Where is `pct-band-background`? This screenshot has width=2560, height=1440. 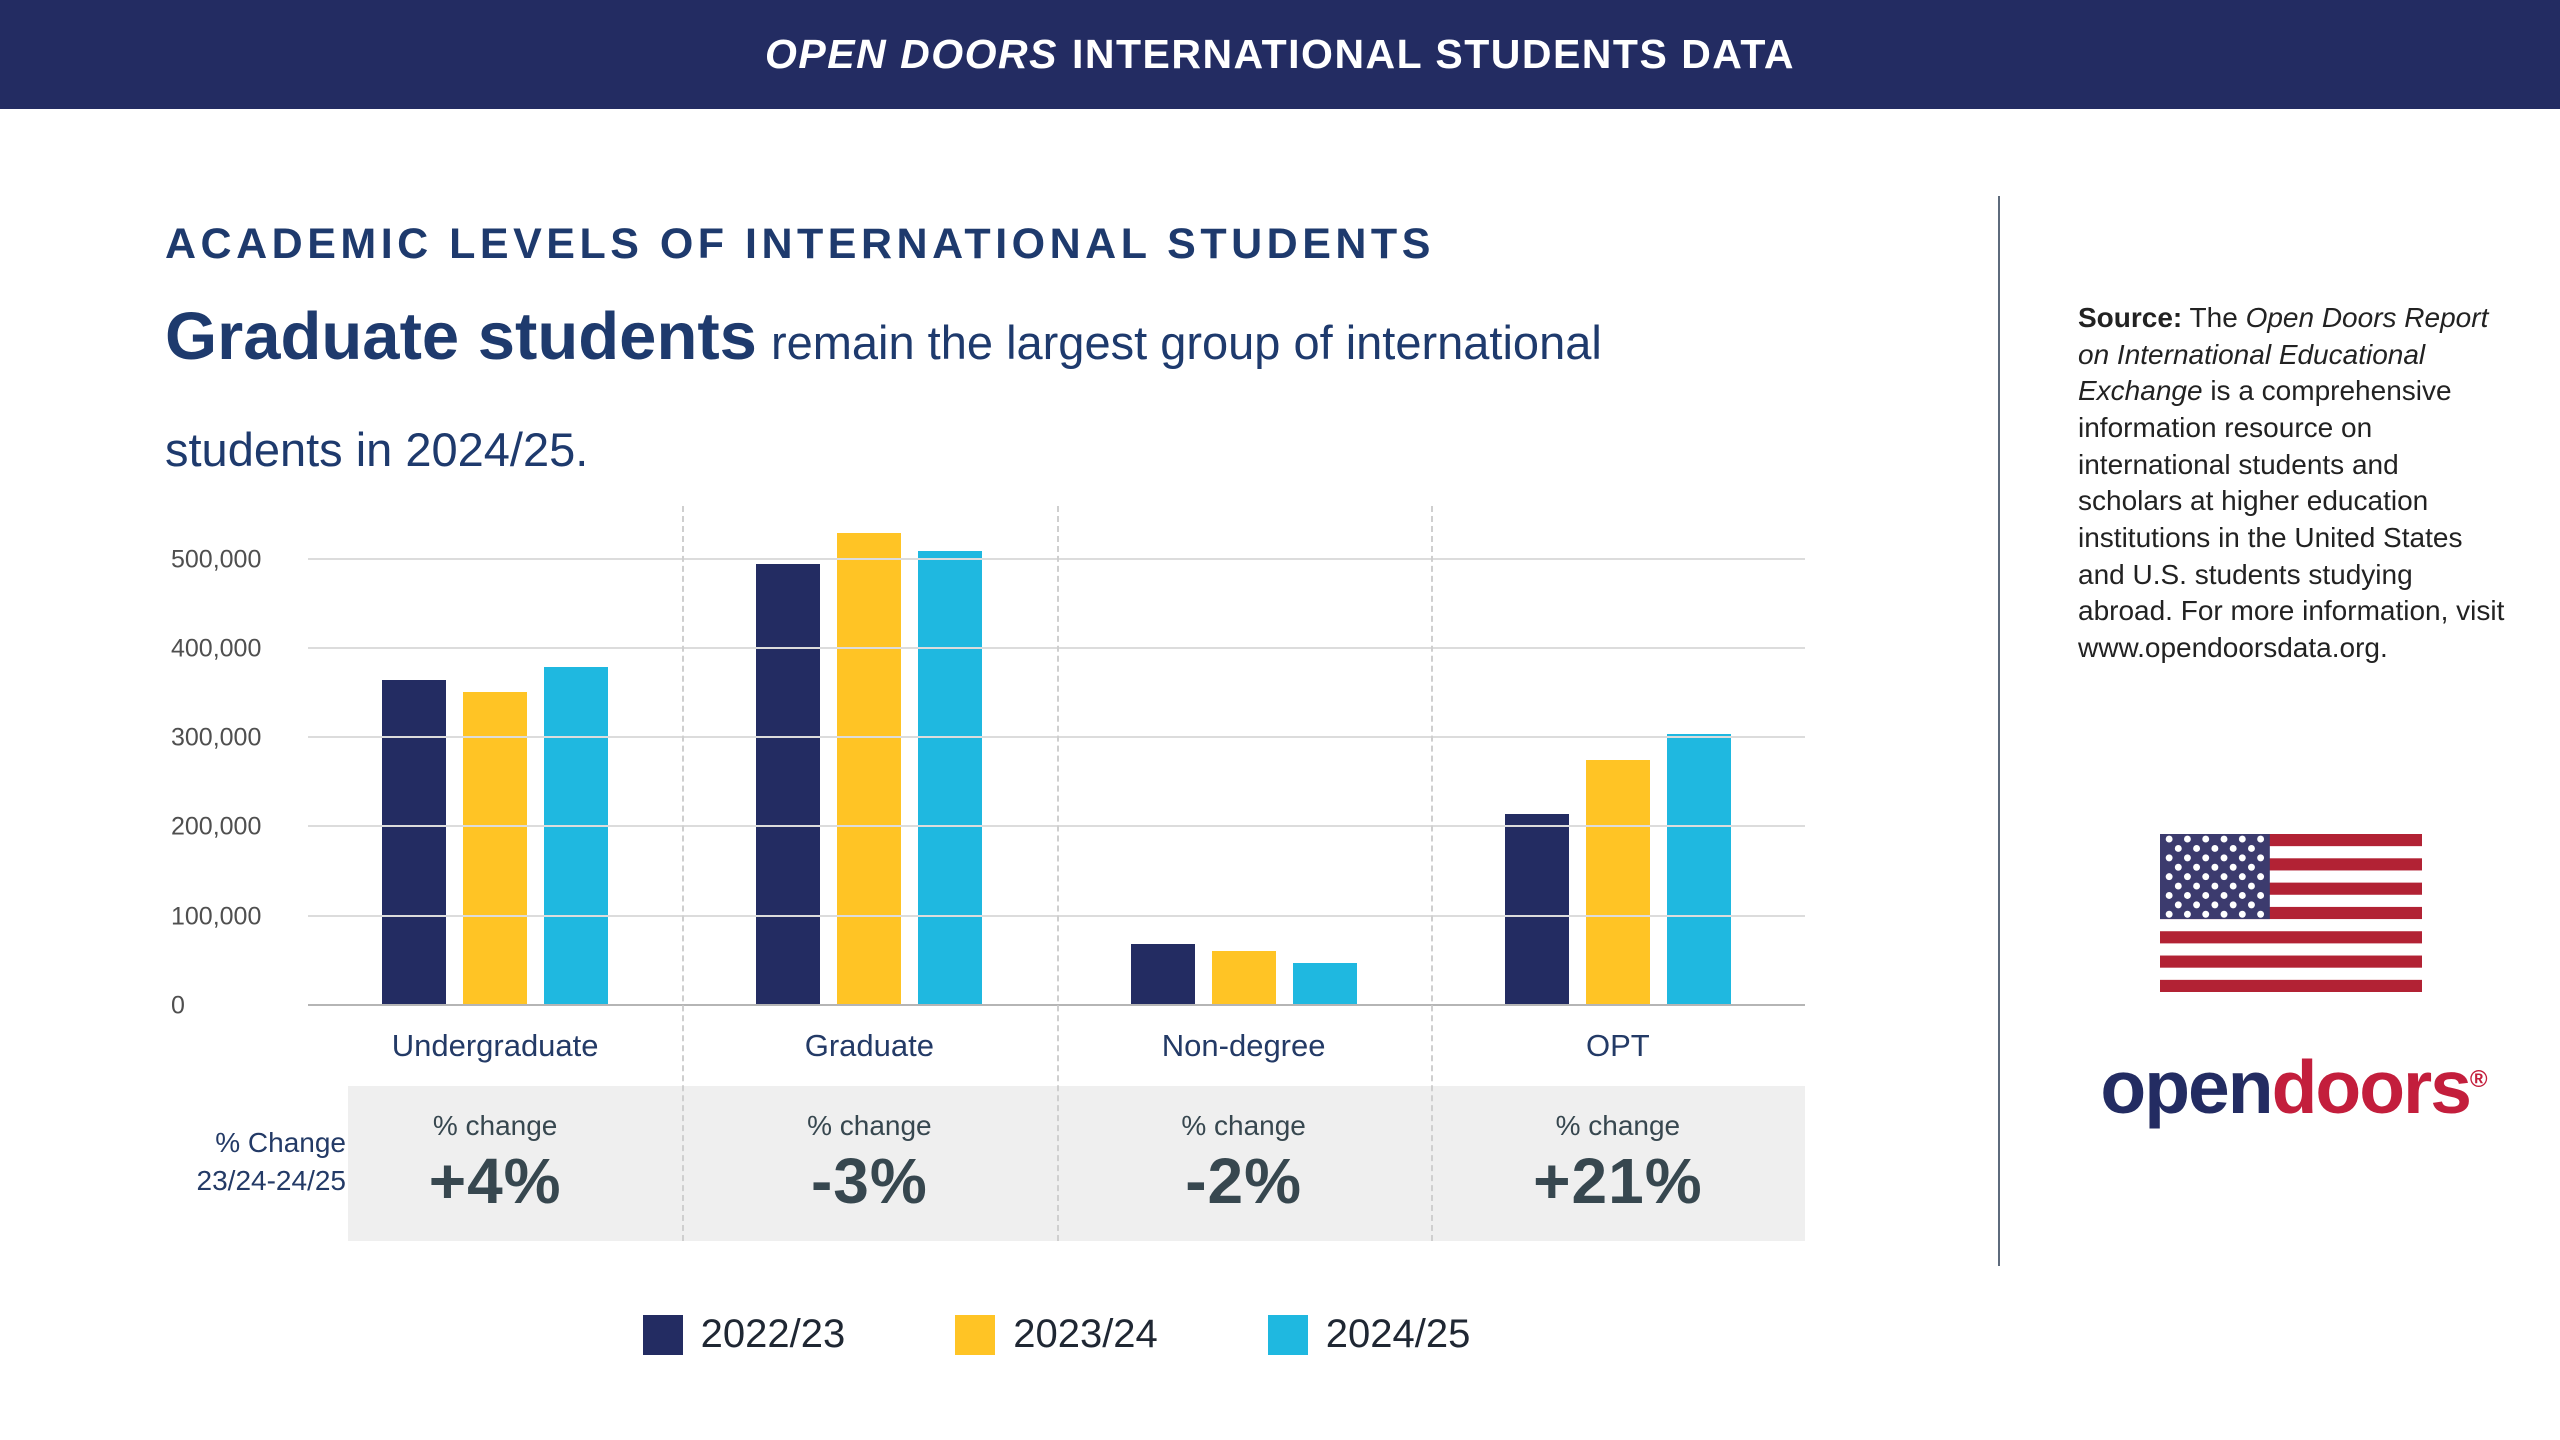 pct-band-background is located at coordinates (1076, 1163).